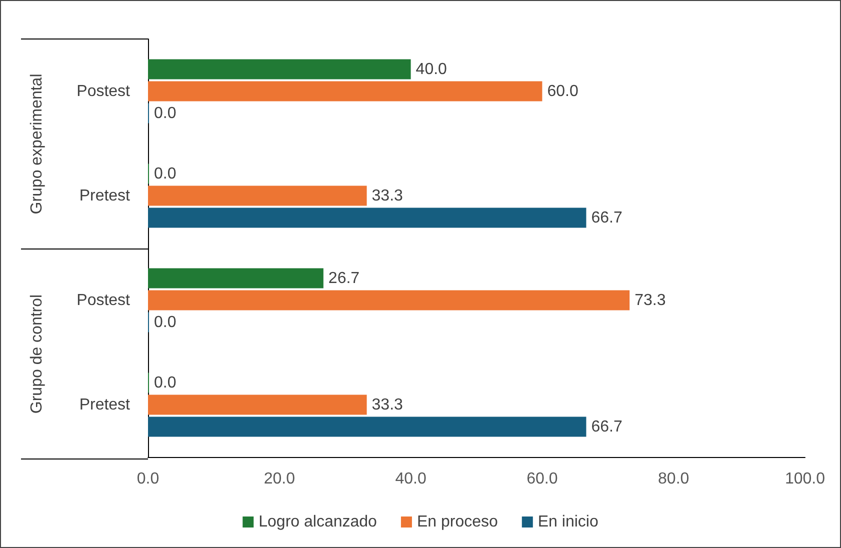  I want to click on x-tick-label: 100.0, so click(805, 479).